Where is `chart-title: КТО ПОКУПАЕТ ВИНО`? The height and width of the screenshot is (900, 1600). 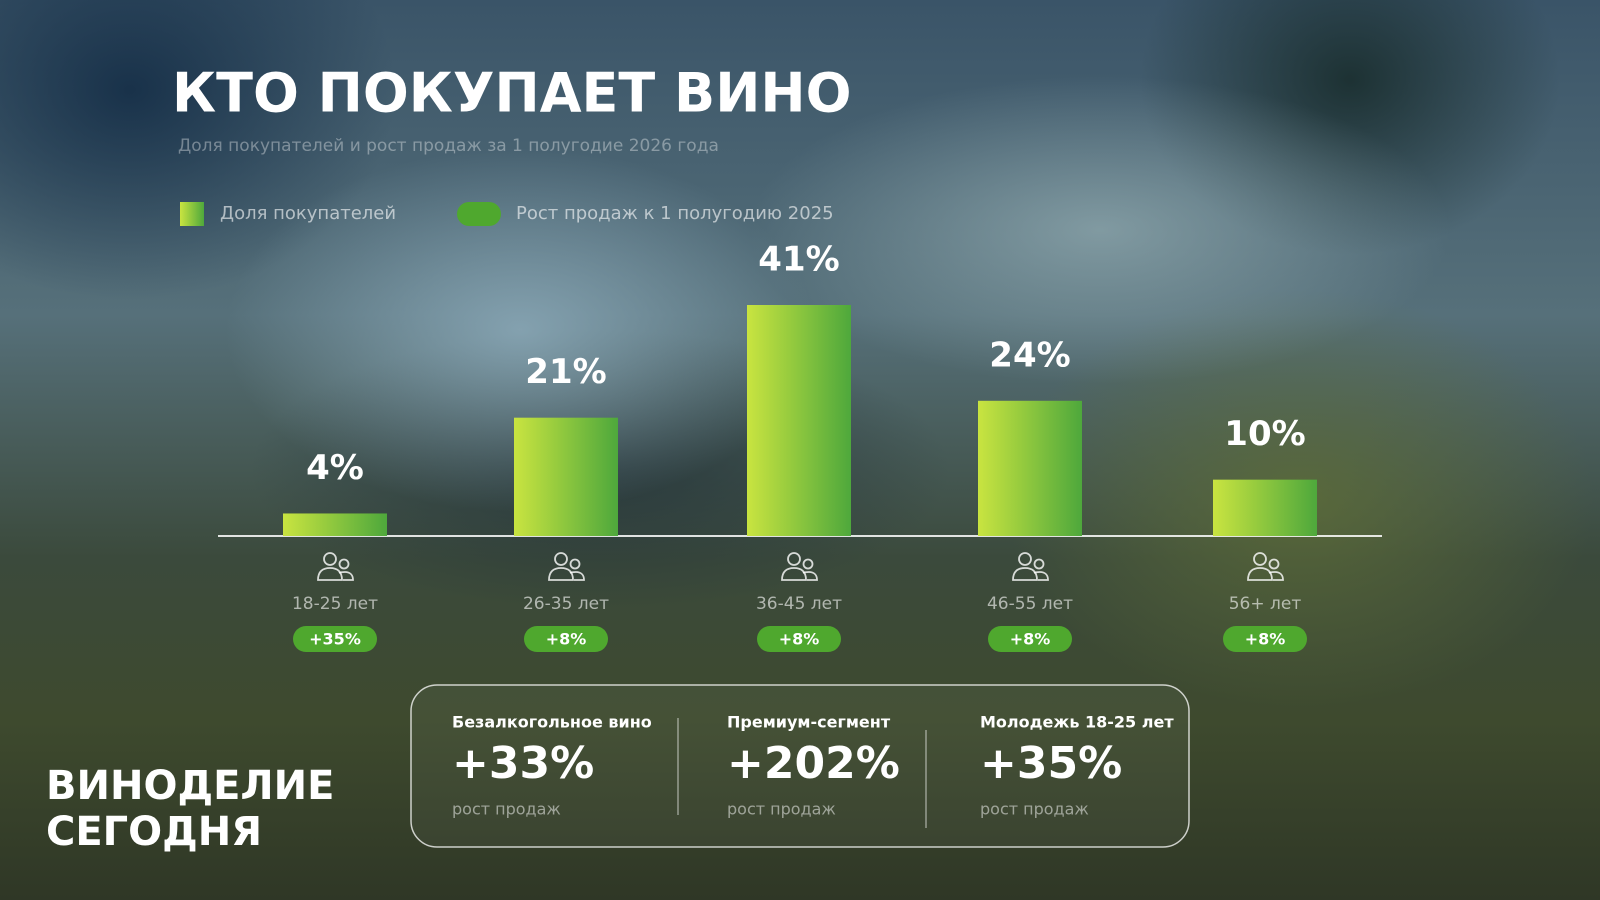
chart-title: КТО ПОКУПАЕТ ВИНО is located at coordinates (512, 93).